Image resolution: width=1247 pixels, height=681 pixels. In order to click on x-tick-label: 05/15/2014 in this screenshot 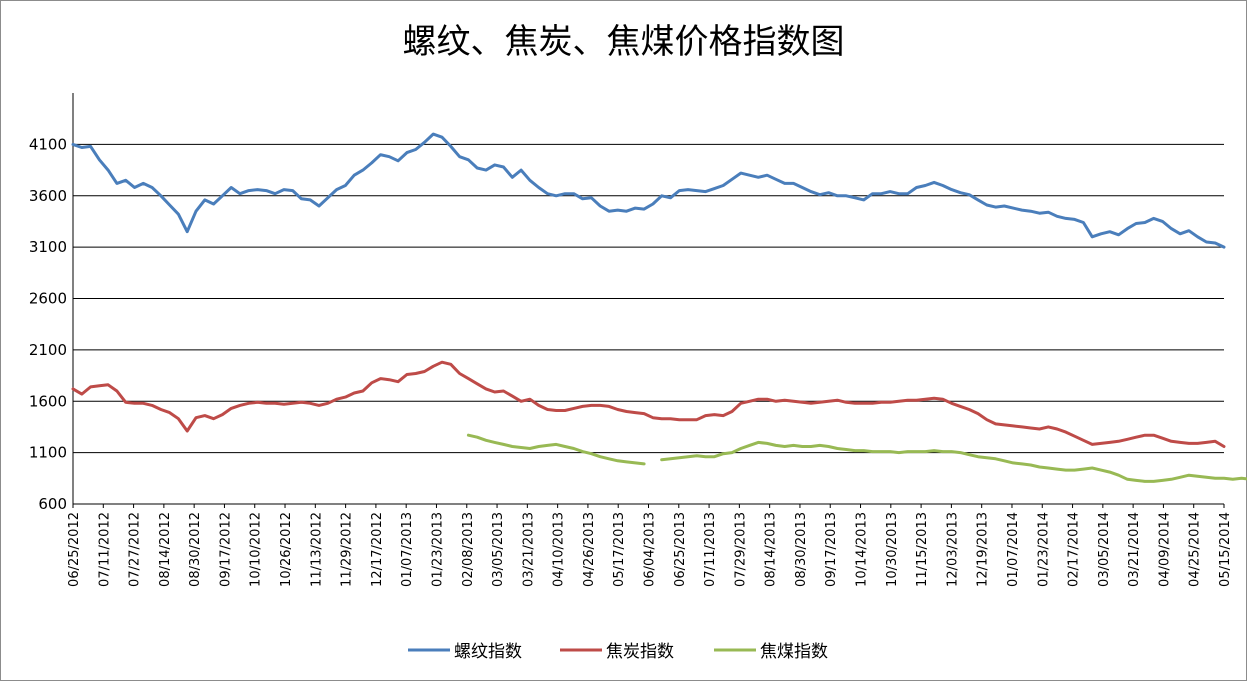, I will do `click(1225, 549)`.